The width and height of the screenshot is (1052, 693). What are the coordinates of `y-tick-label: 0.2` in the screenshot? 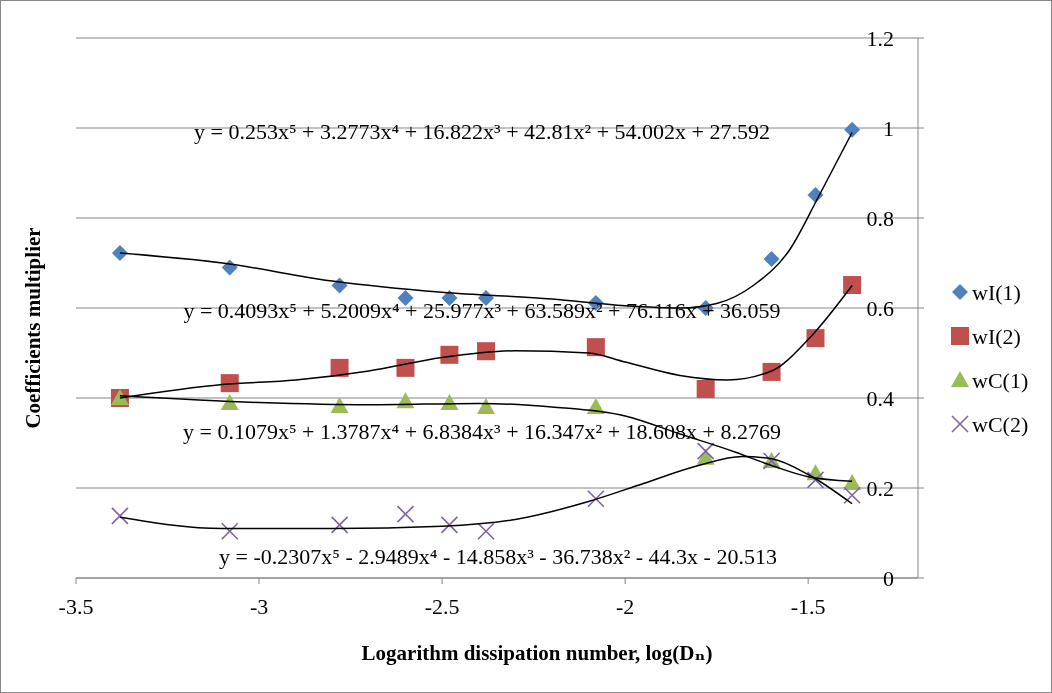 It's located at (880, 488).